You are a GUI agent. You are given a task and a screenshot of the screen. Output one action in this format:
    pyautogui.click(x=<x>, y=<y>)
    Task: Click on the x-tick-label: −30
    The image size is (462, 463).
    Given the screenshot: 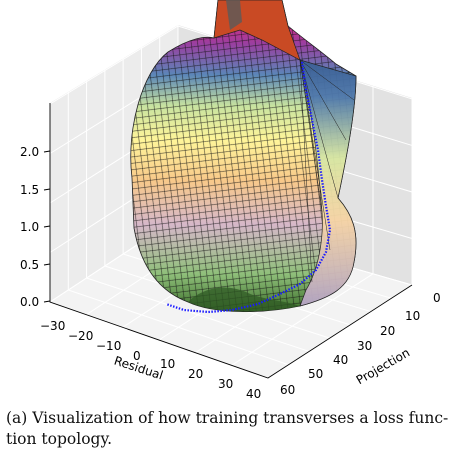 What is the action you would take?
    pyautogui.click(x=52, y=326)
    